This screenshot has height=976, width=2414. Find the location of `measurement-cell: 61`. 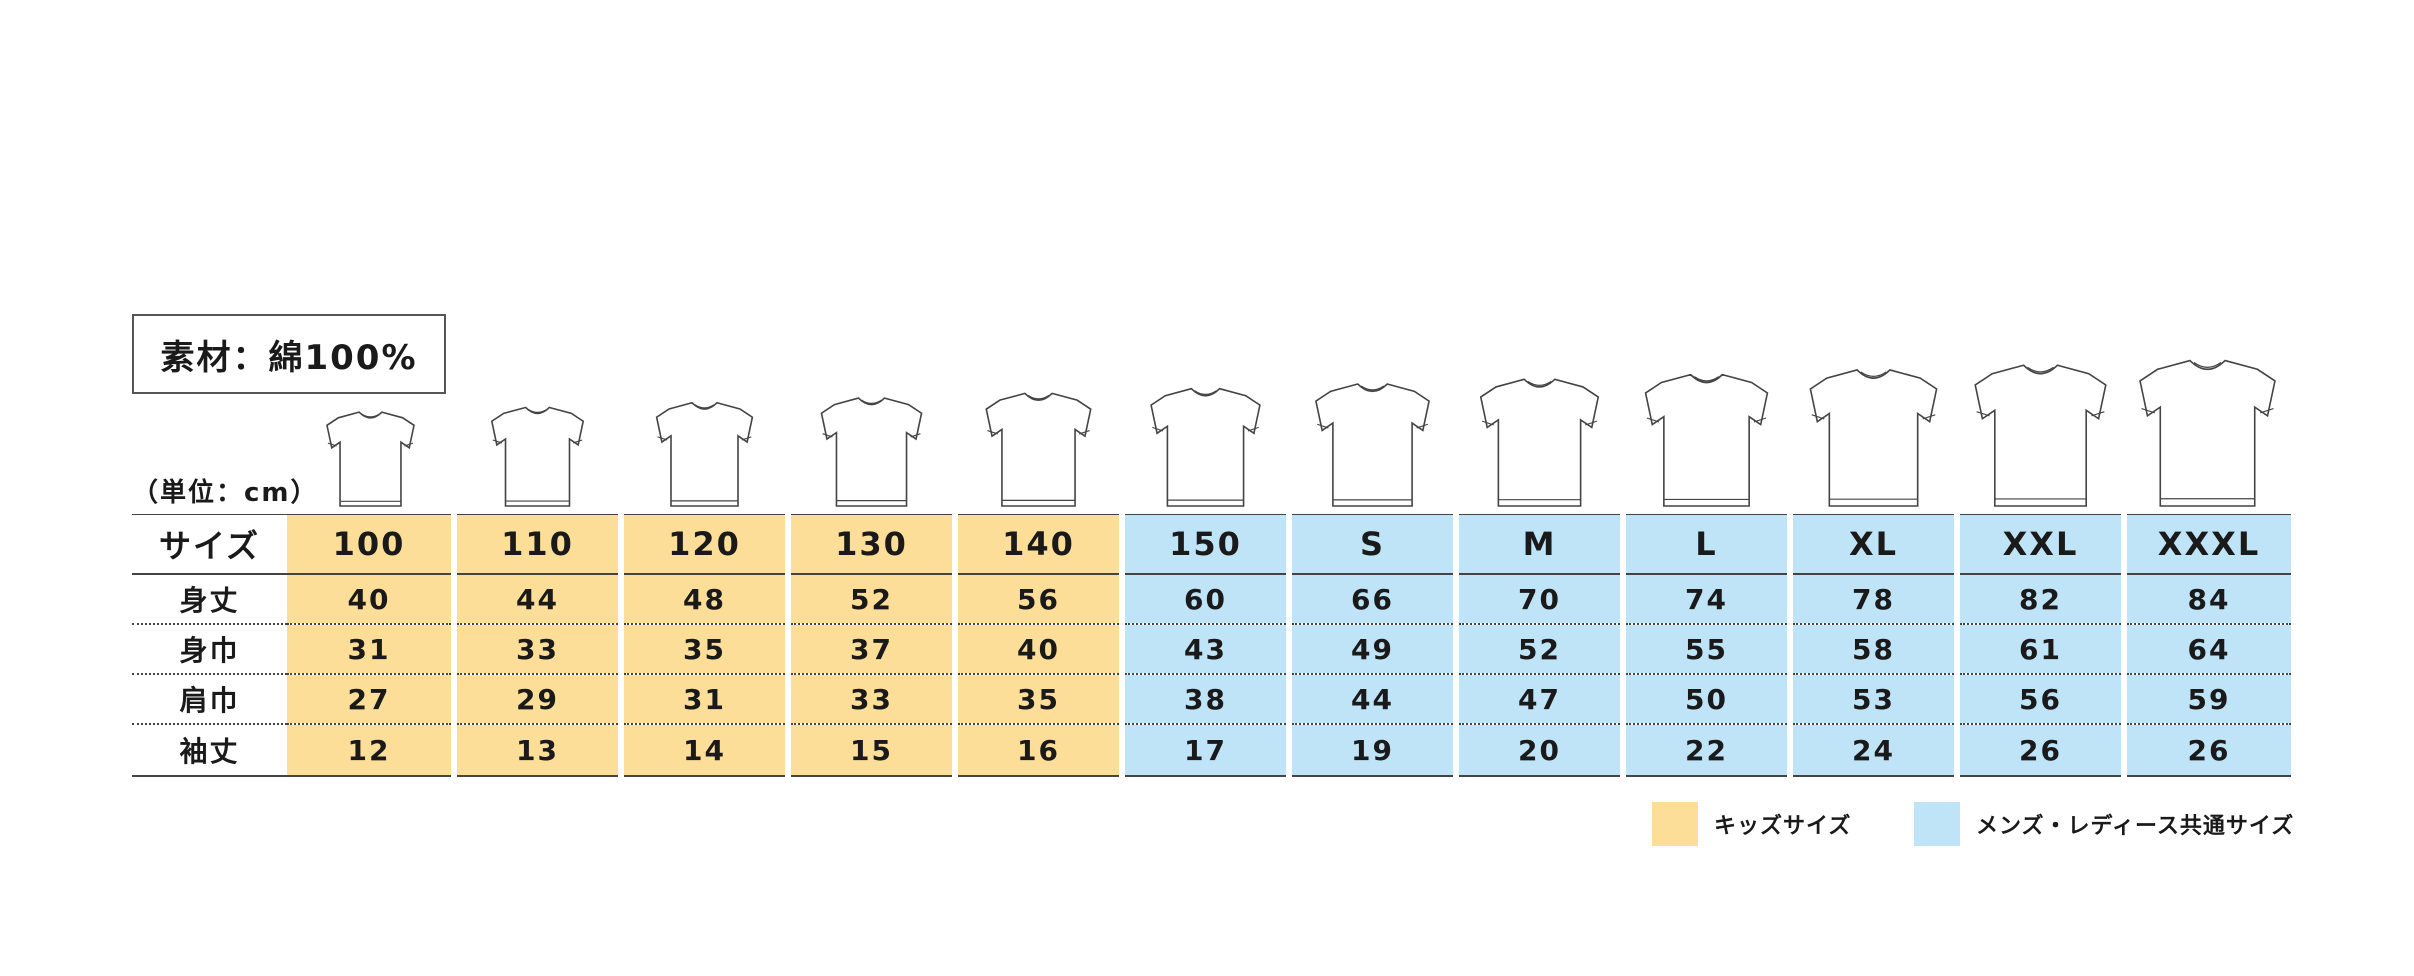

measurement-cell: 61 is located at coordinates (2039, 649).